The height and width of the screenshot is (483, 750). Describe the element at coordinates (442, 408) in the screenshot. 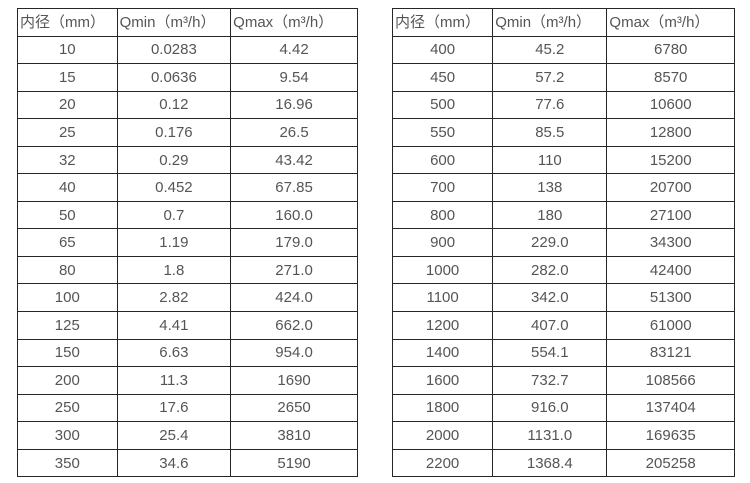

I see `table-cell: 1800` at that location.